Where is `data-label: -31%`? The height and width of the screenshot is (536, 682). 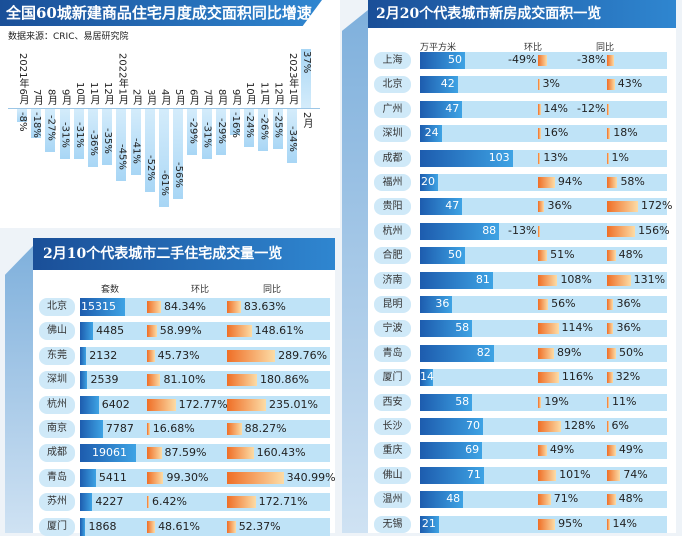 data-label: -31% is located at coordinates (65, 134).